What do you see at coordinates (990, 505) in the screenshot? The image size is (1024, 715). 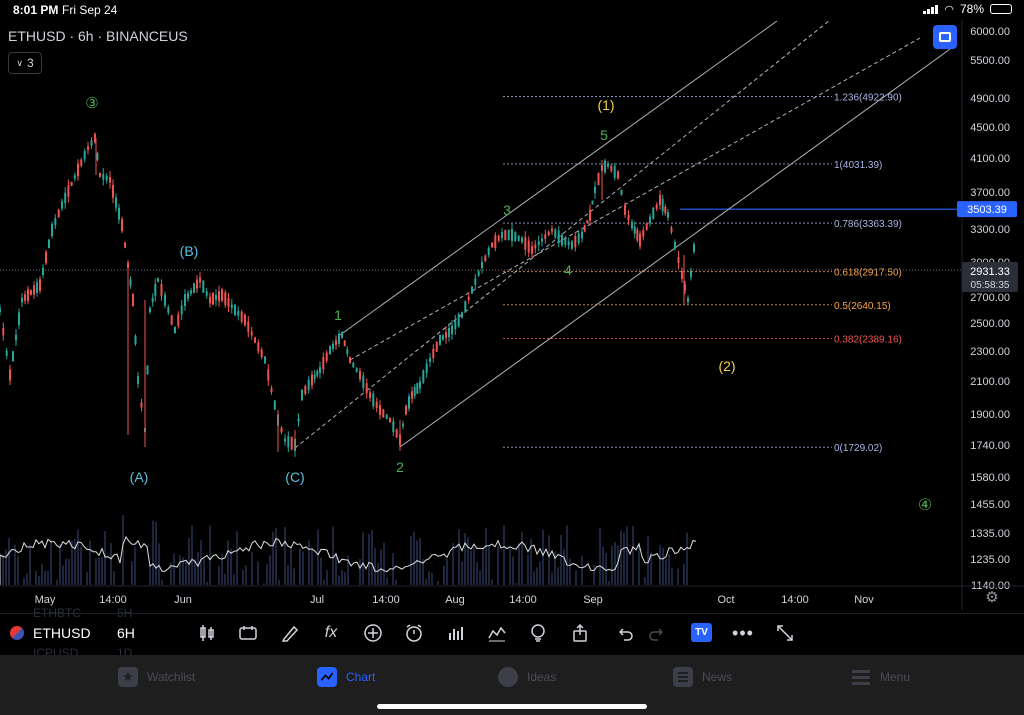 I see `price-axis-tick: 1455.00` at bounding box center [990, 505].